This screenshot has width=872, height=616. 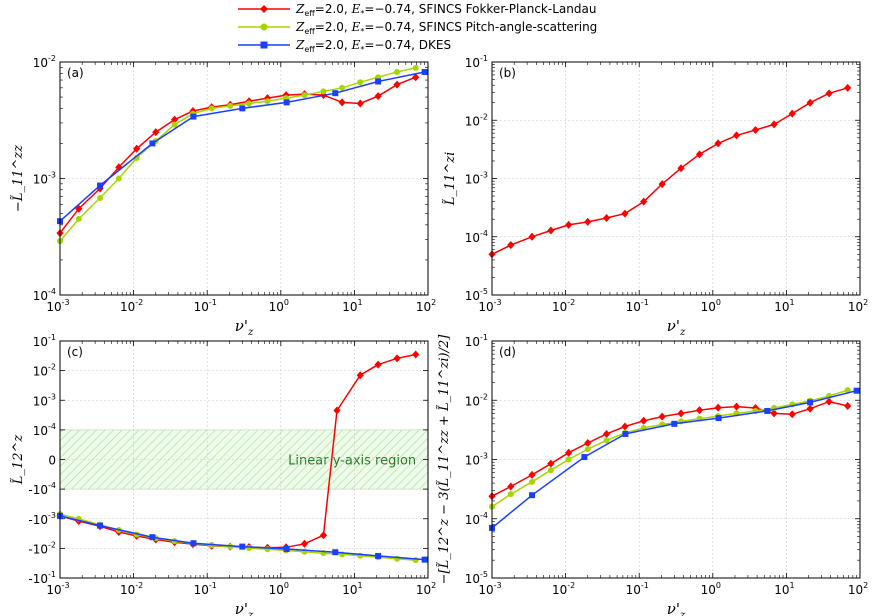 I want to click on series-line-dkes, so click(x=242, y=538).